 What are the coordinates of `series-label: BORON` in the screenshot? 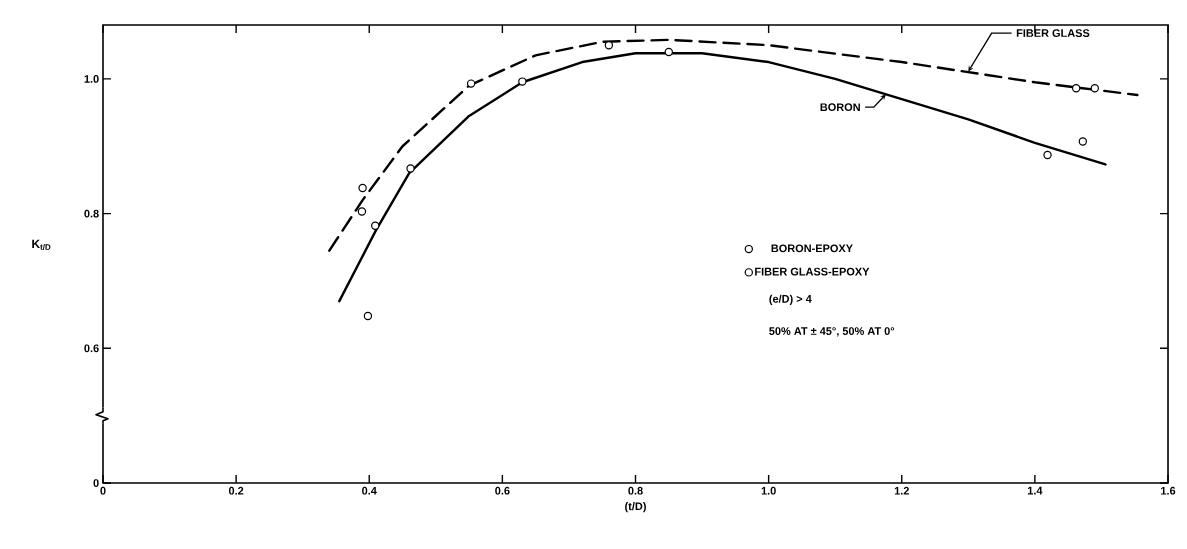 It's located at (840, 107).